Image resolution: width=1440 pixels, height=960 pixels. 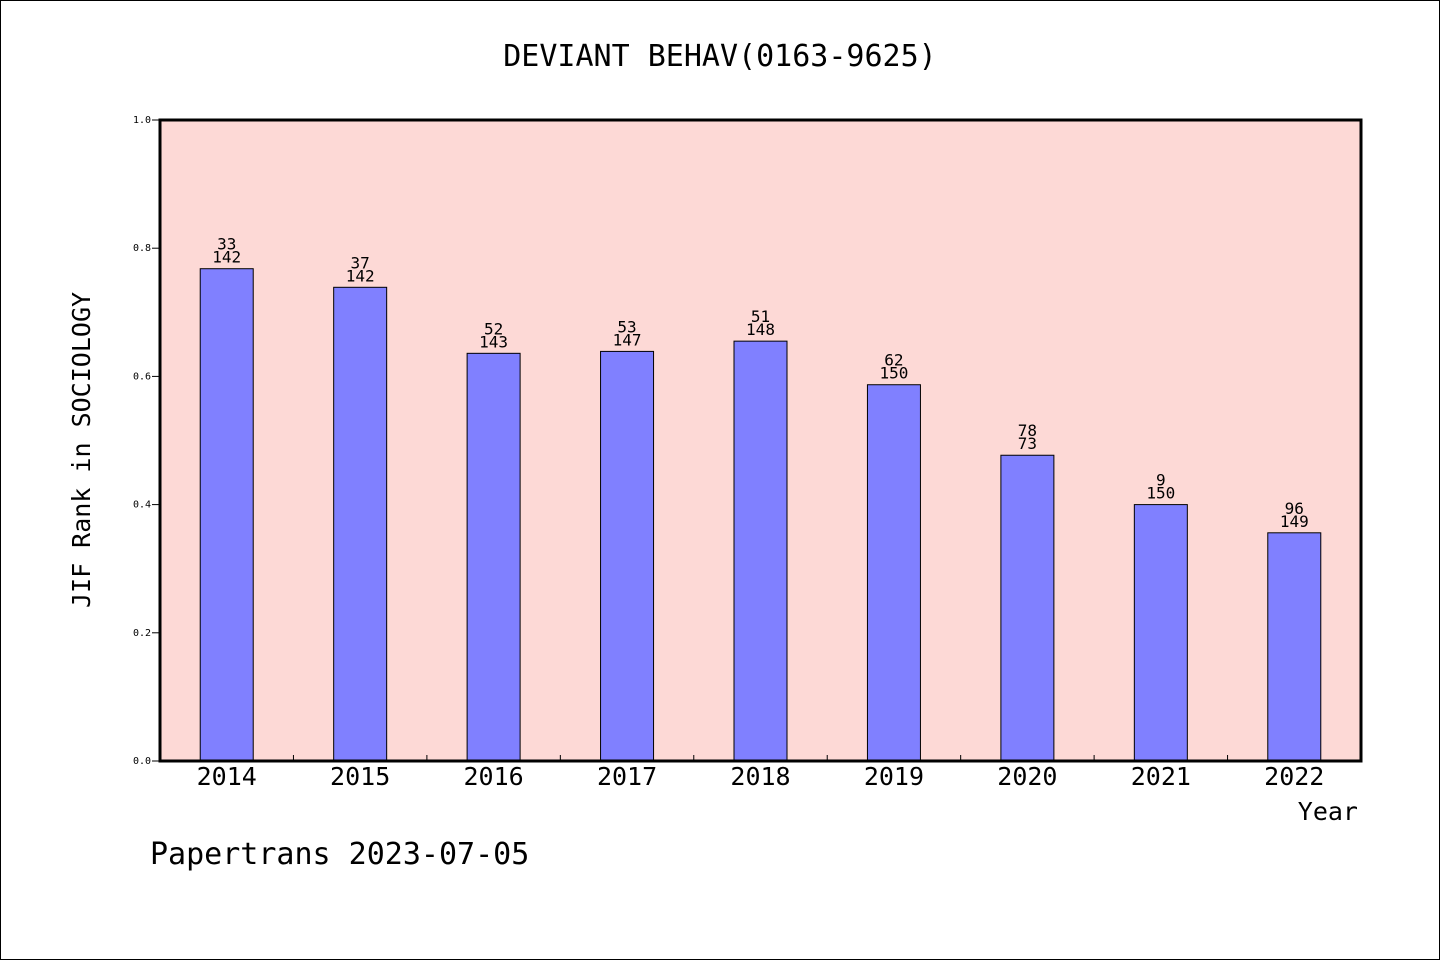 What do you see at coordinates (142, 633) in the screenshot?
I see `y-tick-label: 0.2` at bounding box center [142, 633].